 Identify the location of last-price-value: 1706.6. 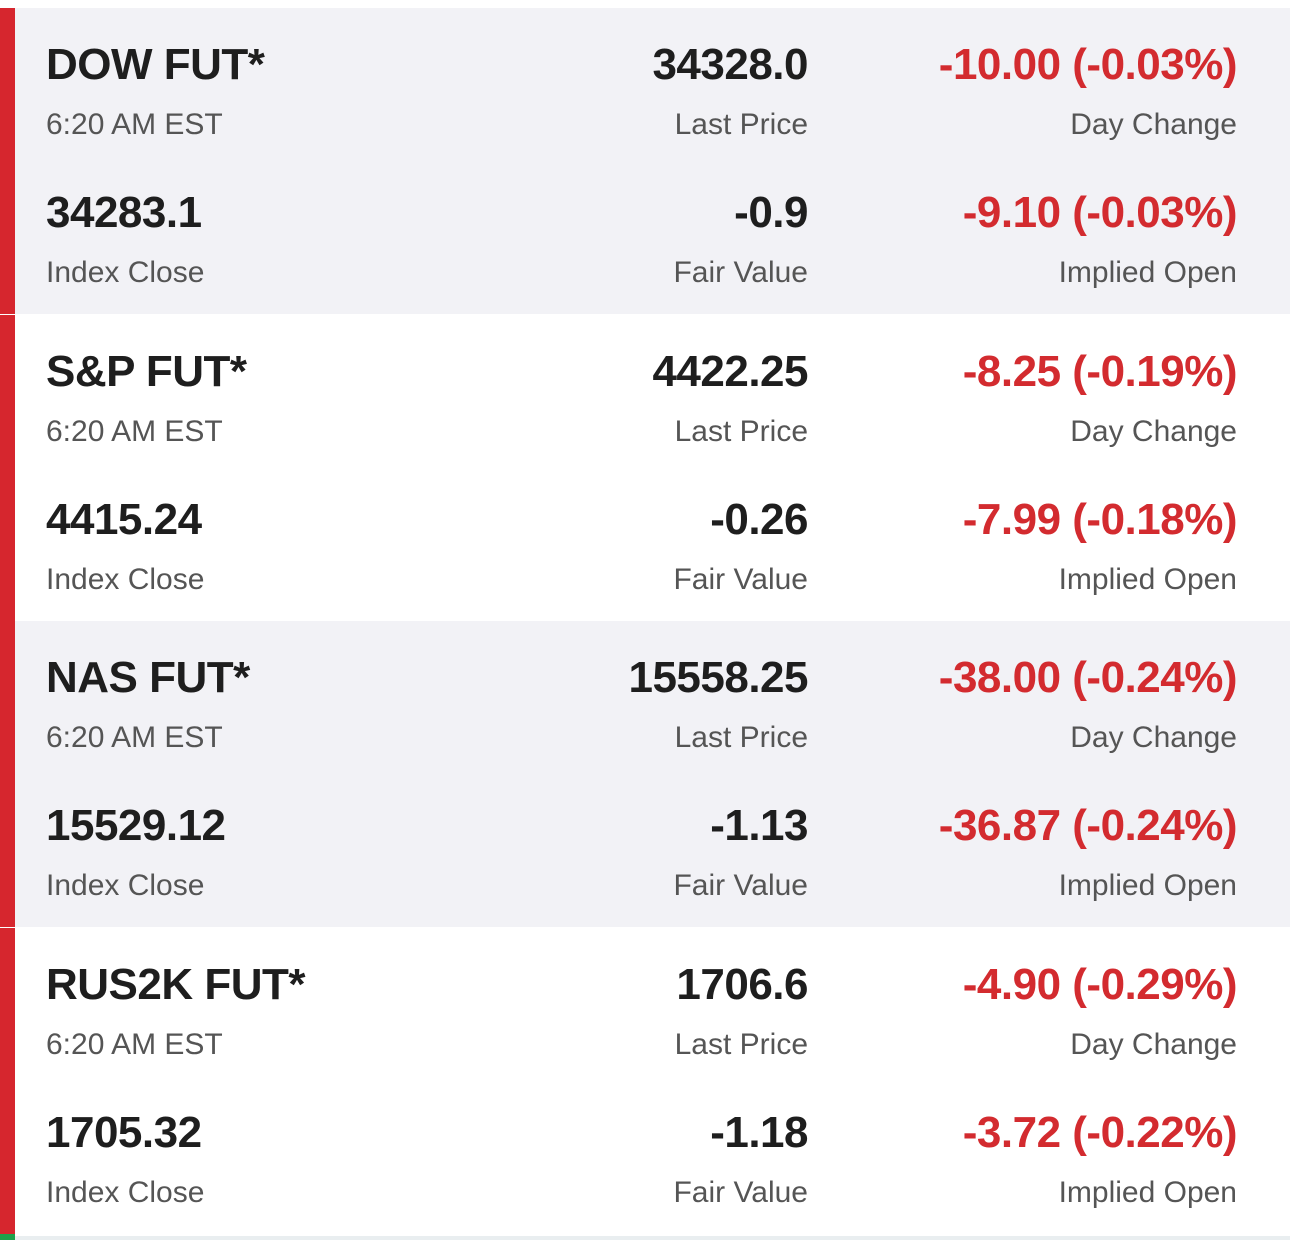
(742, 984).